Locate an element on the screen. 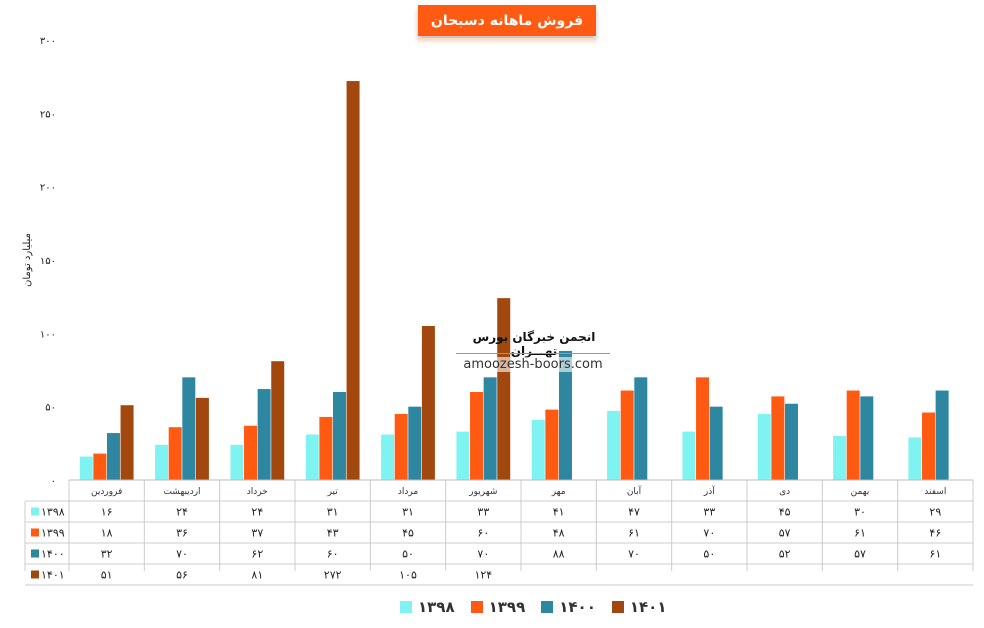 The height and width of the screenshot is (628, 984). y-tick-label: ۱۰۰ is located at coordinates (48, 334).